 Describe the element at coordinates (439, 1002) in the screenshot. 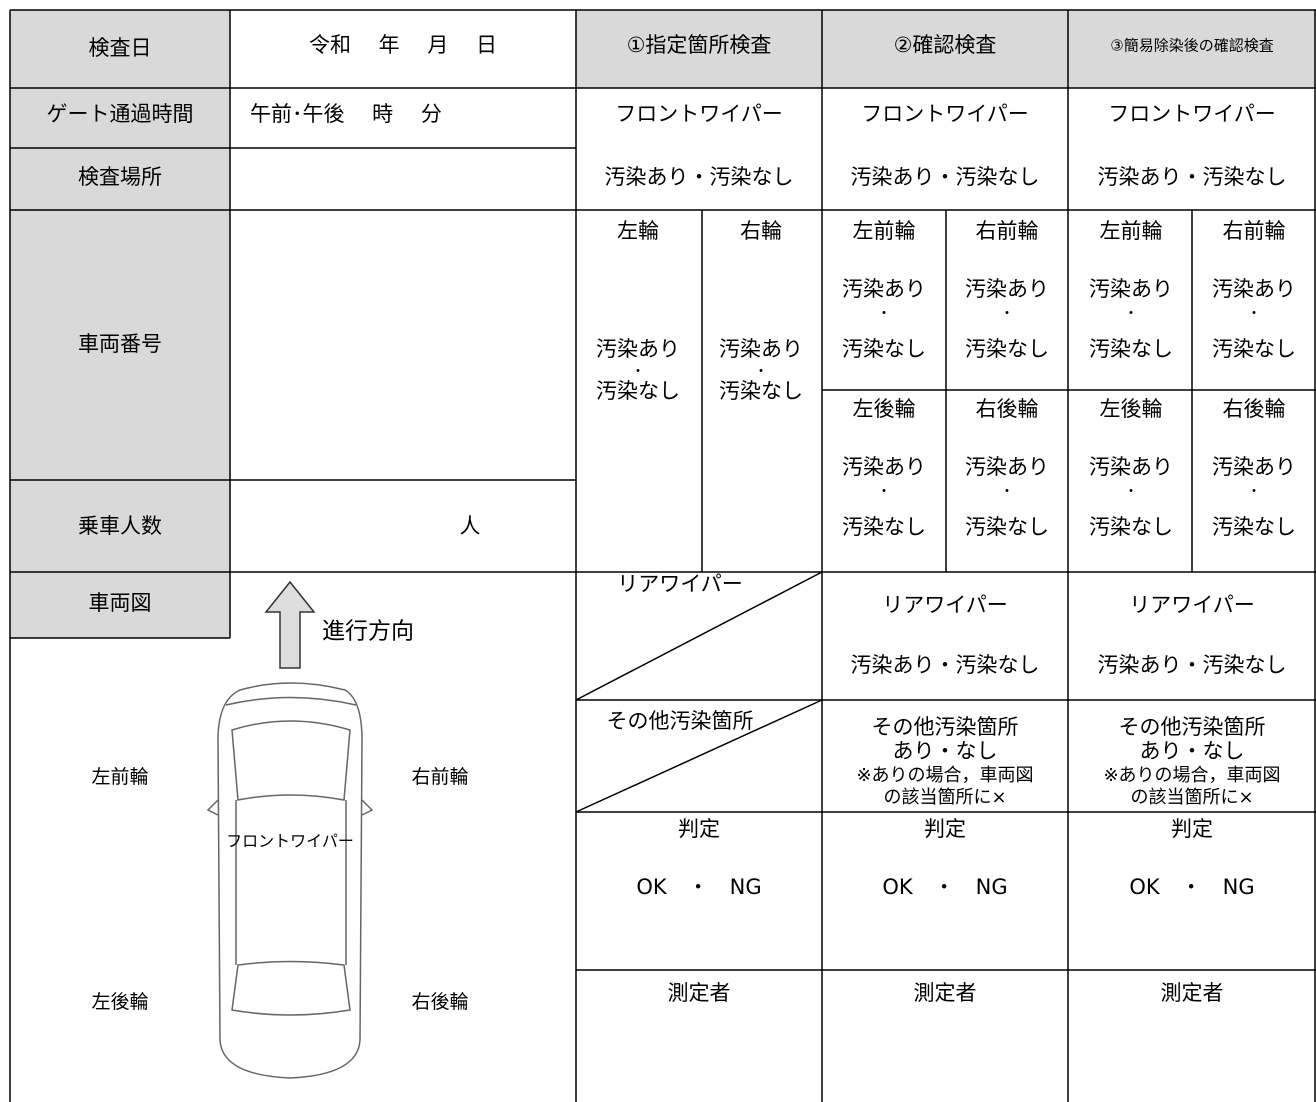

I see `diagram-label: 右後輪` at that location.